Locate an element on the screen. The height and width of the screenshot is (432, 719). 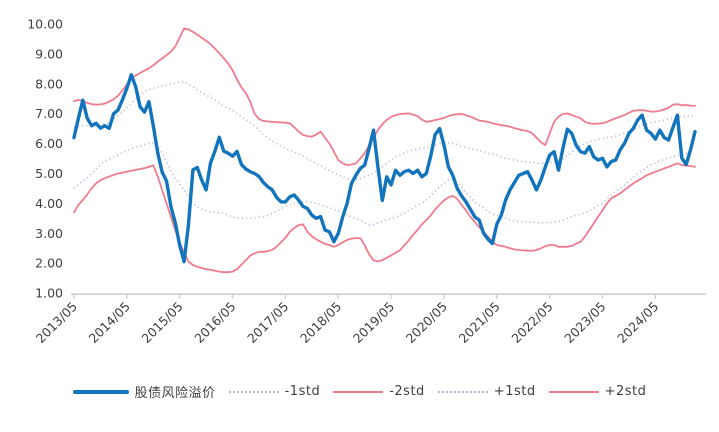
y-axis-tick-label: 4.00 is located at coordinates (49, 203).